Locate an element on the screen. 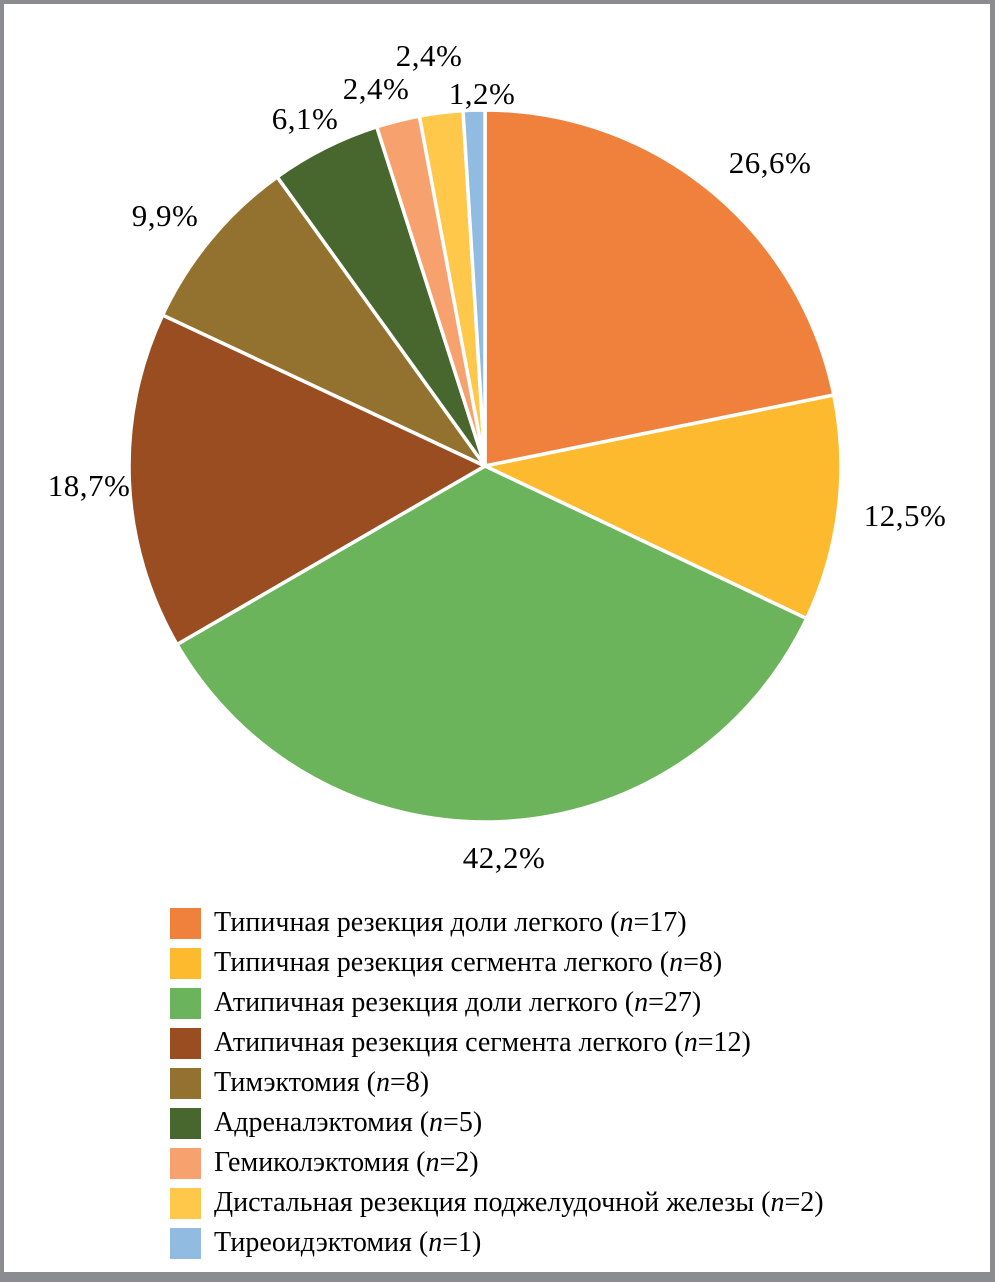 This screenshot has height=1282, width=995. legend-item-8: Тиреоидэктомия (n=1) is located at coordinates (497, 1243).